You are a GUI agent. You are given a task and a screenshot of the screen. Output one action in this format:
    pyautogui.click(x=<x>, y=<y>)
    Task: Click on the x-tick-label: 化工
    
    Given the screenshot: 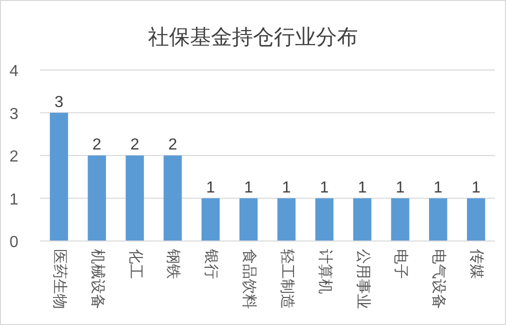 What is the action you would take?
    pyautogui.click(x=135, y=264)
    